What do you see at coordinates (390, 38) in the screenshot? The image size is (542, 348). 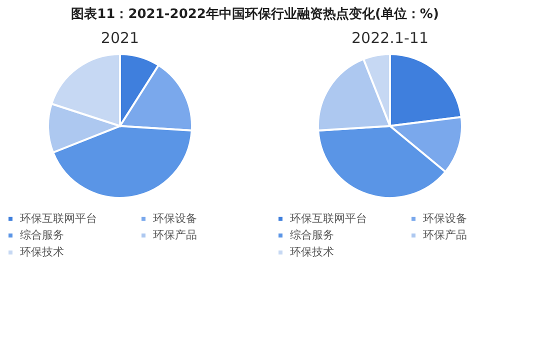 I see `chart-subtitle: 2022.1-11` at bounding box center [390, 38].